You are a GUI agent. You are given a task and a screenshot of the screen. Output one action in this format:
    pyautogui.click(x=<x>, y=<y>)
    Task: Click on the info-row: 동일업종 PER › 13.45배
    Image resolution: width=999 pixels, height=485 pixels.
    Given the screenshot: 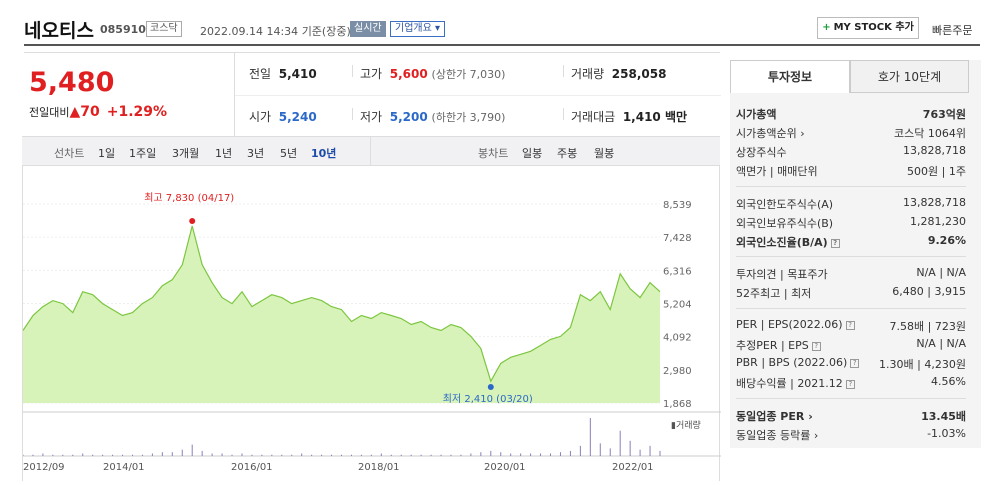 What is the action you would take?
    pyautogui.click(x=851, y=416)
    